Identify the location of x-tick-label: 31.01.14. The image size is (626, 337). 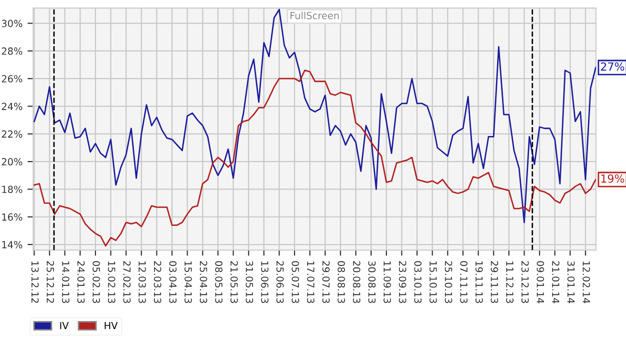
(571, 282).